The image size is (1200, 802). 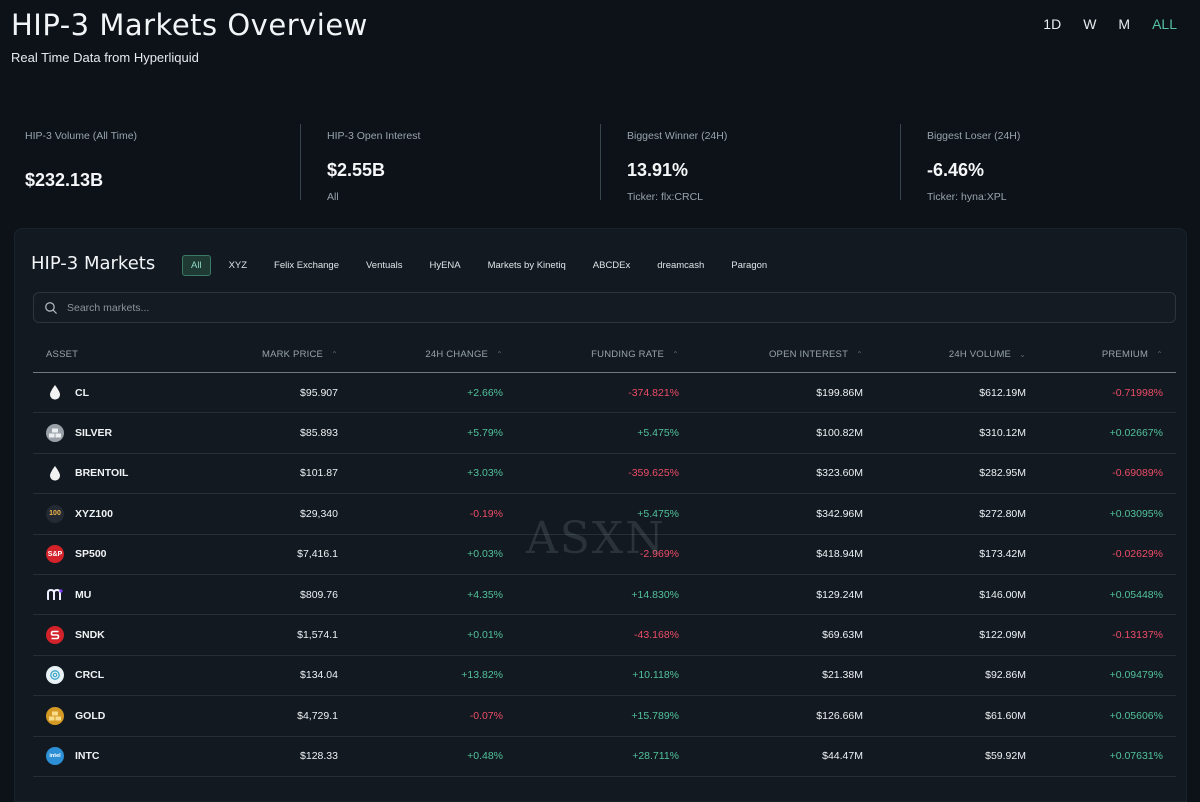 I want to click on markets-title: HIP-3 Markets, so click(x=93, y=263).